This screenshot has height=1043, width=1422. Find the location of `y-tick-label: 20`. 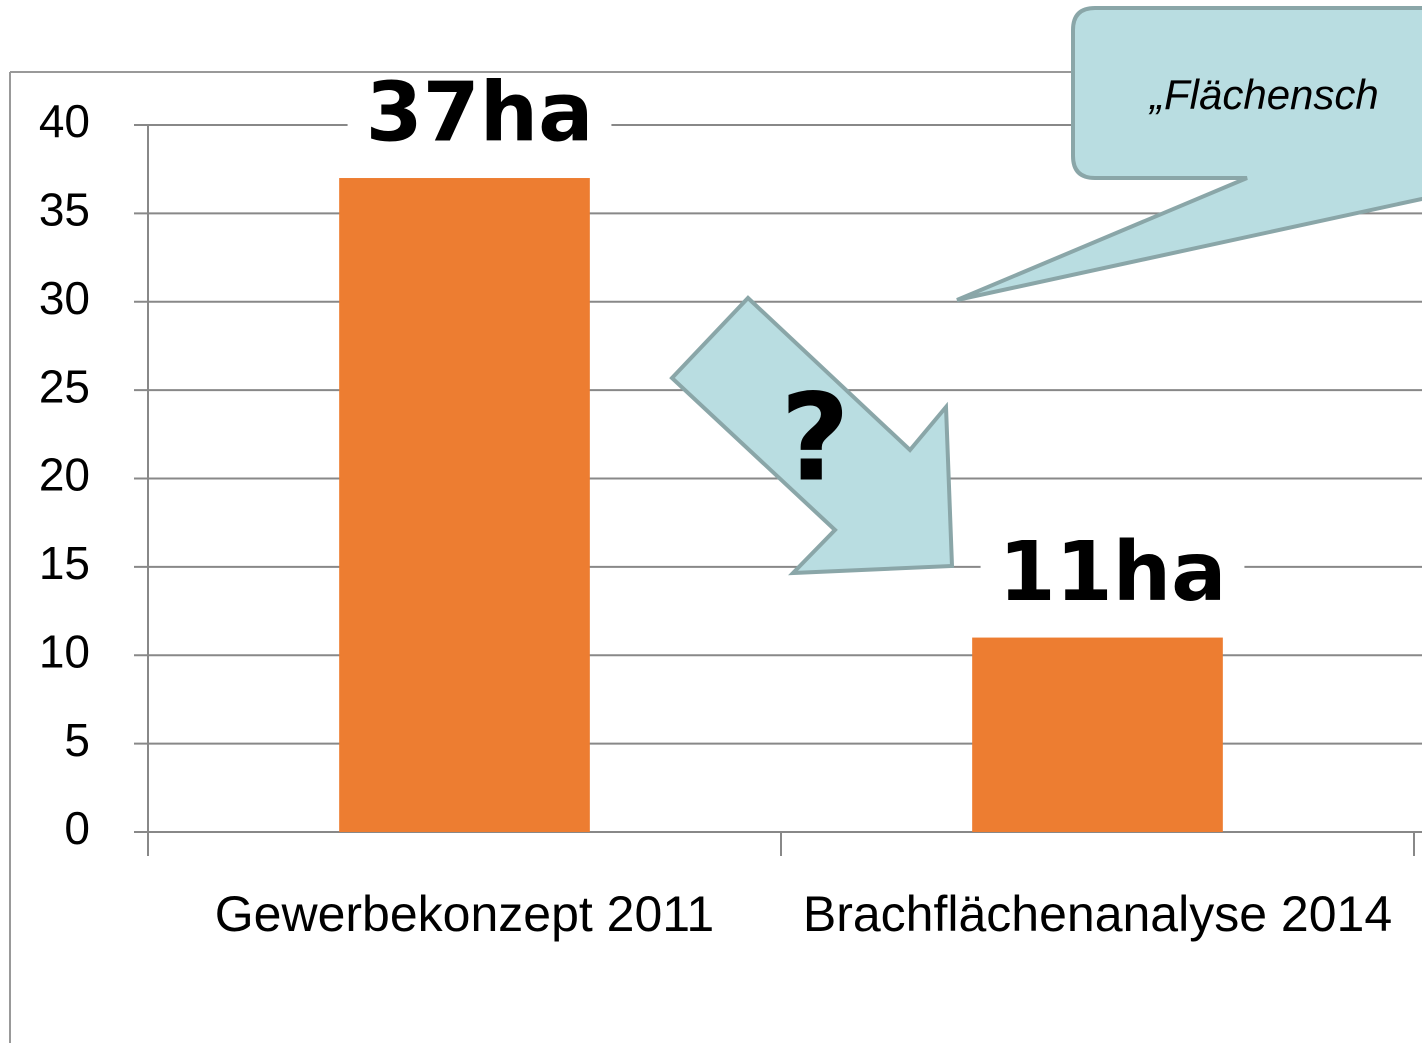

y-tick-label: 20 is located at coordinates (64, 475).